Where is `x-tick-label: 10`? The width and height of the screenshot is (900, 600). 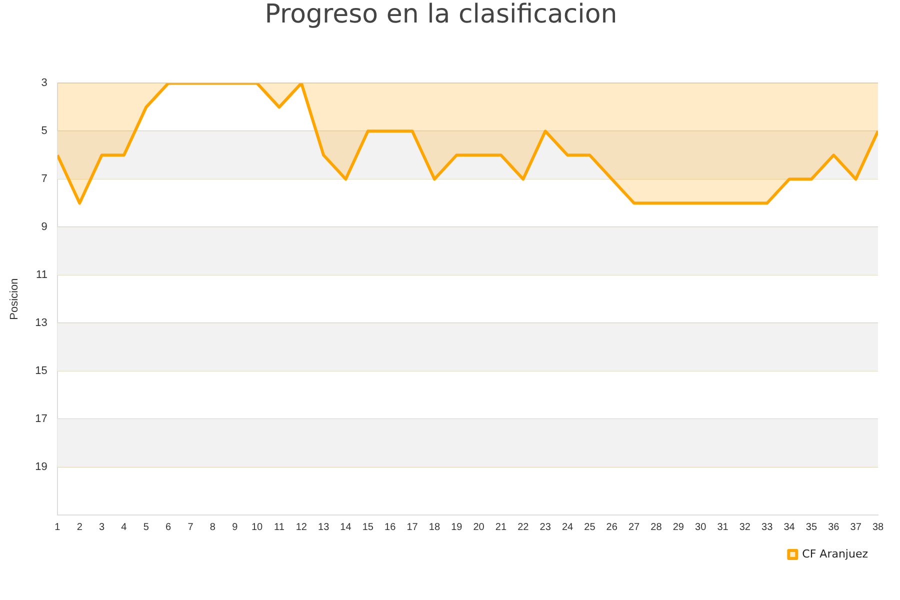
x-tick-label: 10 is located at coordinates (257, 527).